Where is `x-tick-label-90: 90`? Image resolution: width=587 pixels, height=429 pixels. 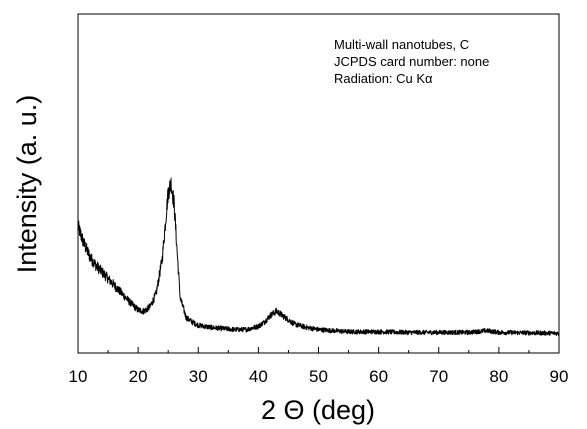 x-tick-label-90: 90 is located at coordinates (559, 376).